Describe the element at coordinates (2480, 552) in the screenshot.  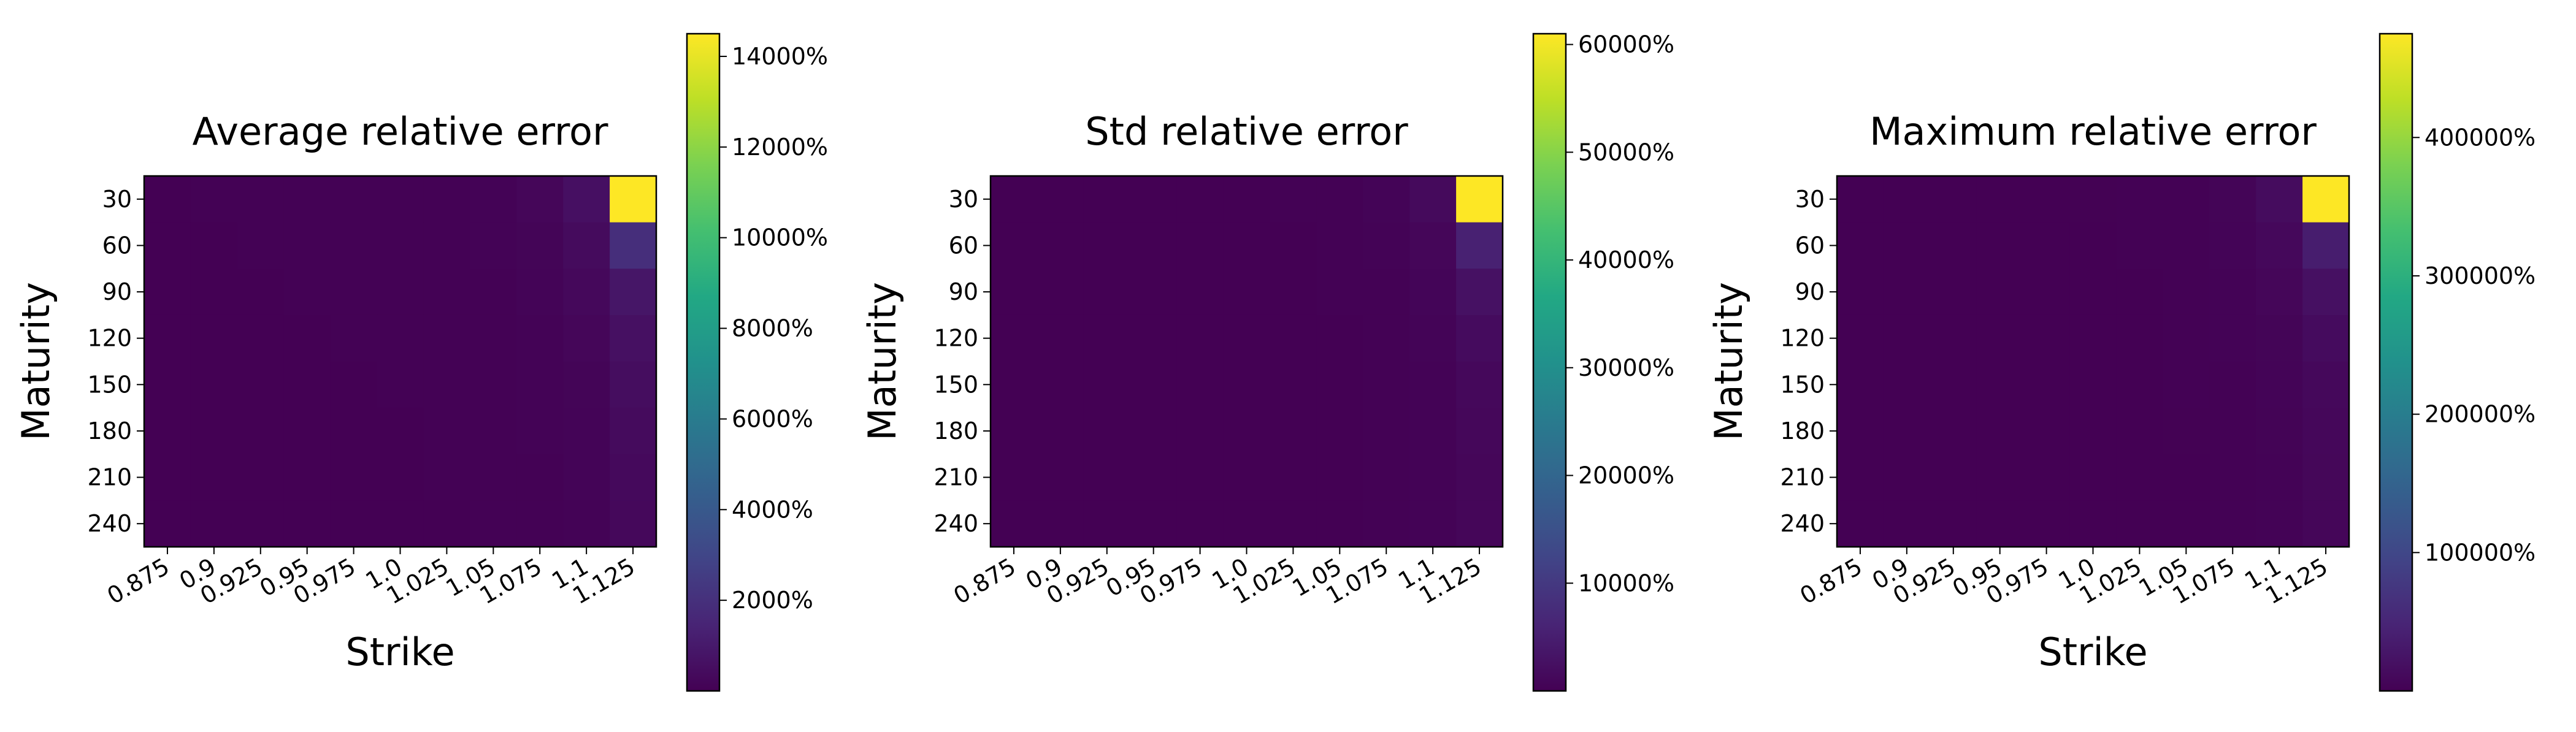
I see `colorbar-tick-label: 100000%` at that location.